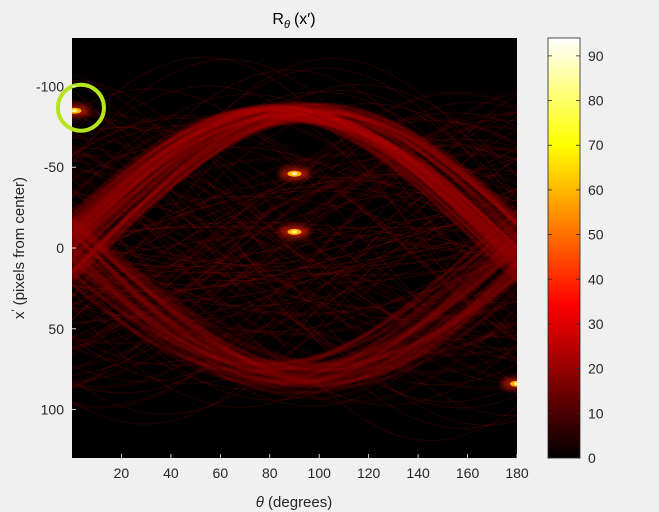 This screenshot has width=659, height=512. What do you see at coordinates (19, 243) in the screenshot?
I see `y-axis-label-text: (pixels from center)` at bounding box center [19, 243].